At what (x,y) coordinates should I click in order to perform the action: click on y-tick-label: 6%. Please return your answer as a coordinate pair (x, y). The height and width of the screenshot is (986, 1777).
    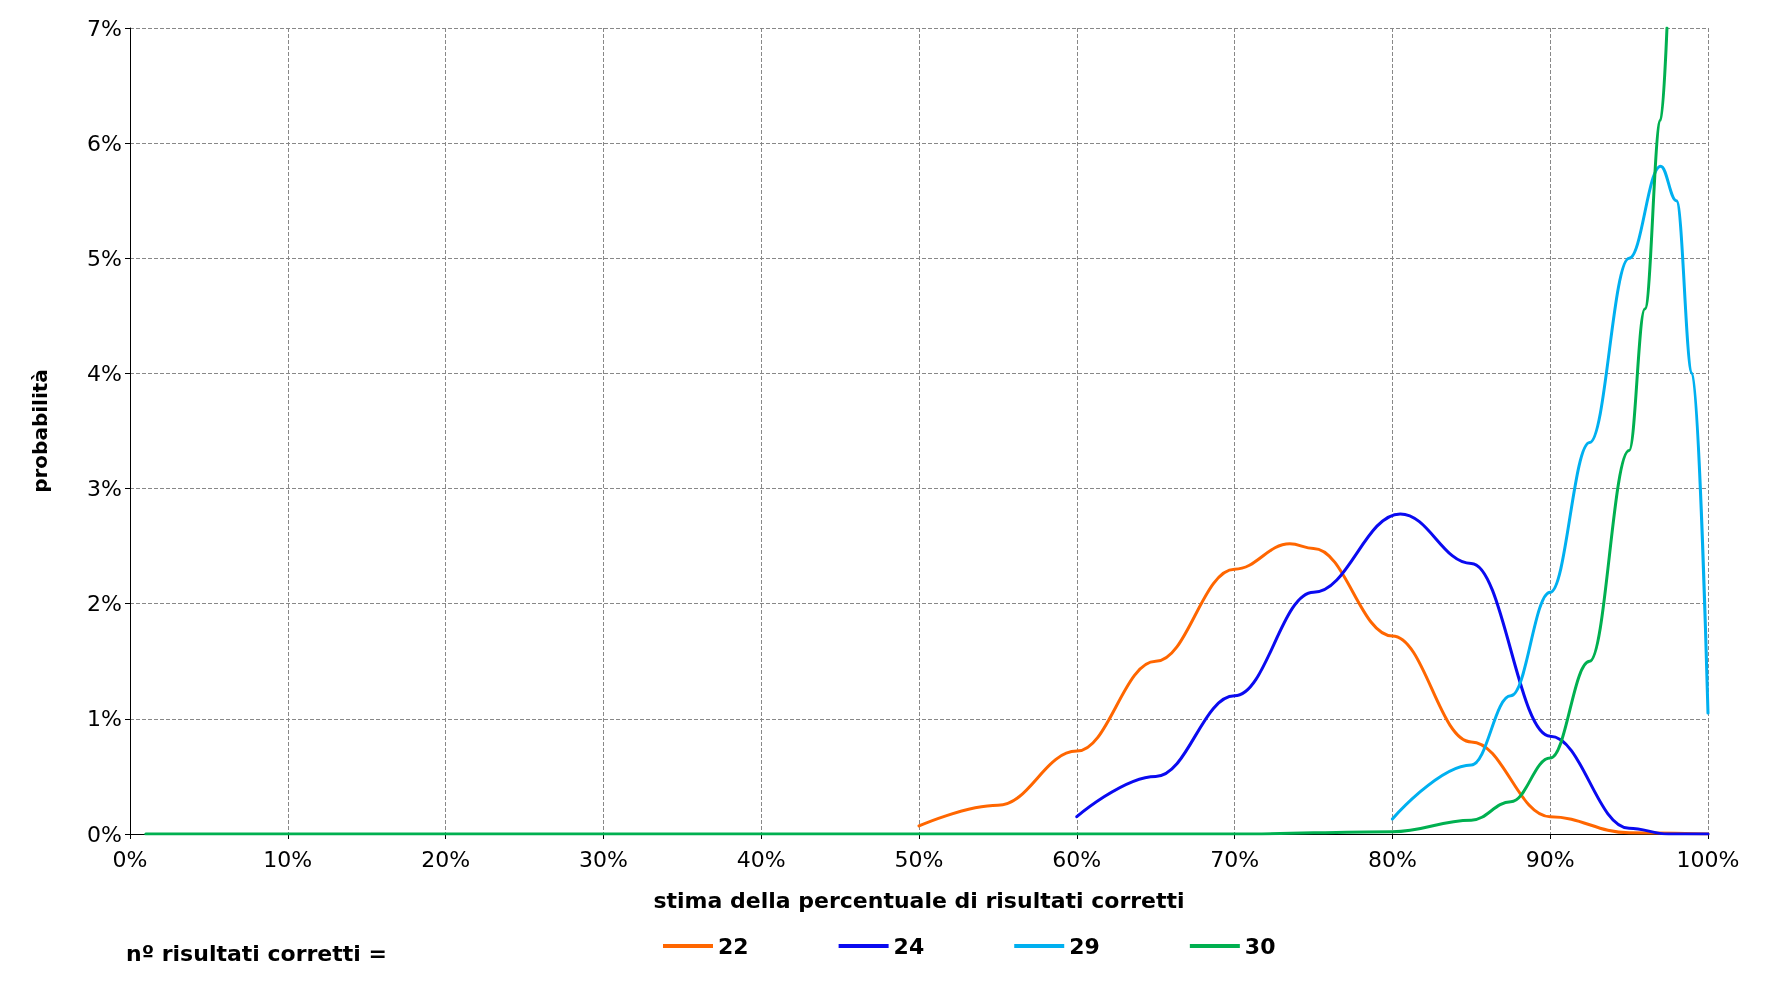
    Looking at the image, I should click on (104, 143).